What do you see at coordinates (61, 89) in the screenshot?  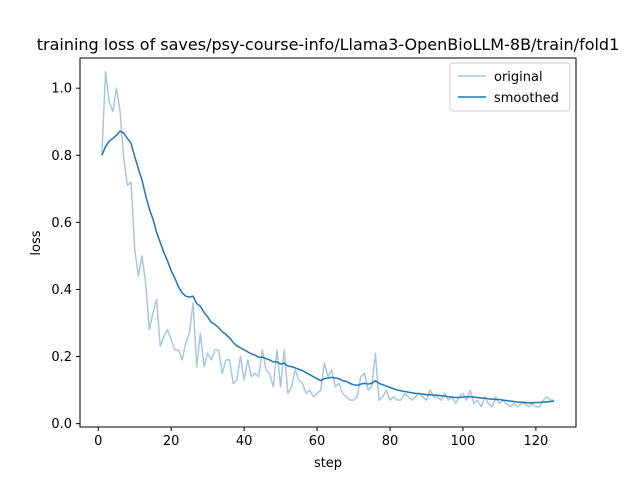 I see `y-tick-label: 1.0` at bounding box center [61, 89].